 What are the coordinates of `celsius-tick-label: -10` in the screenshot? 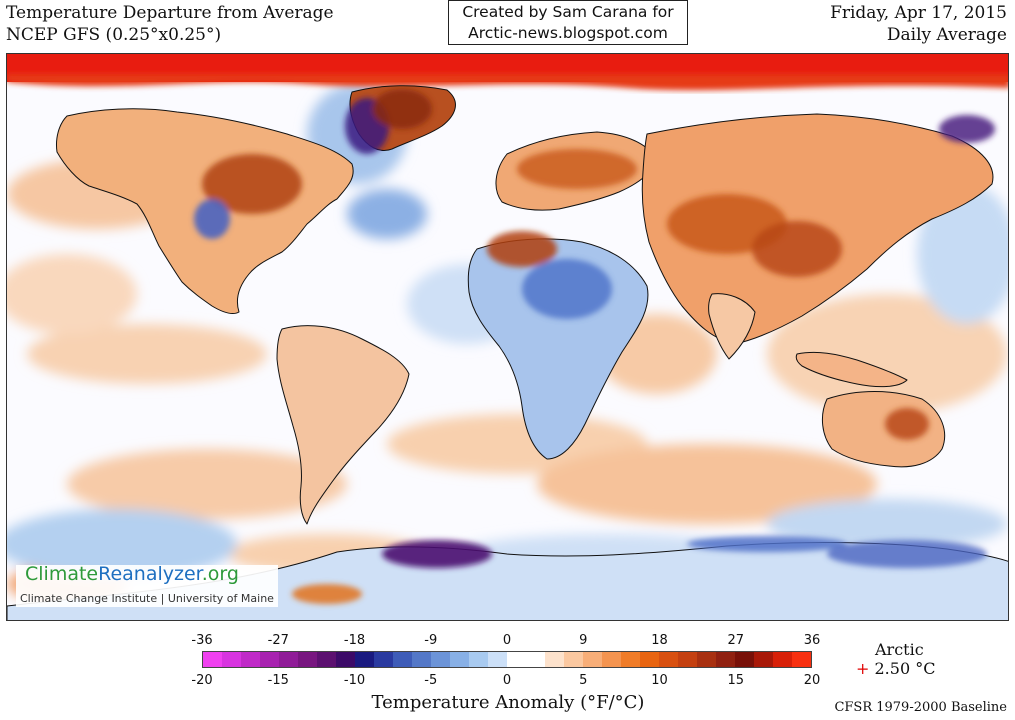 It's located at (354, 680).